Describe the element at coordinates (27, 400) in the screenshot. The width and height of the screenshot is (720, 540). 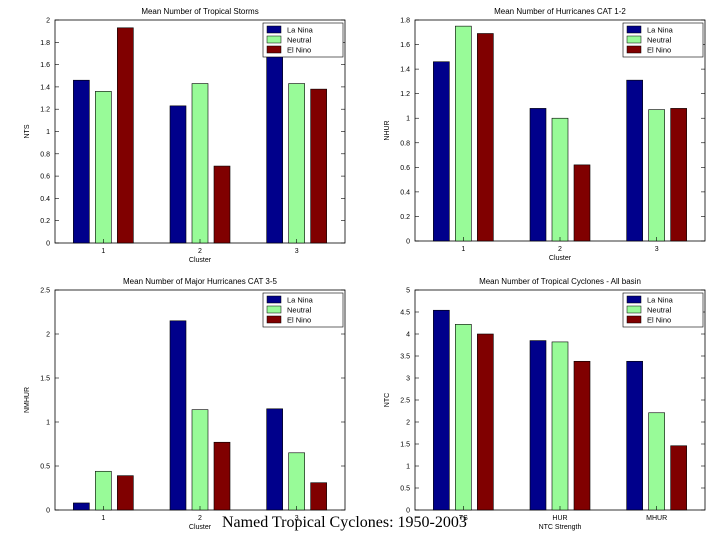
I see `y-axis-label: NMHUR` at that location.